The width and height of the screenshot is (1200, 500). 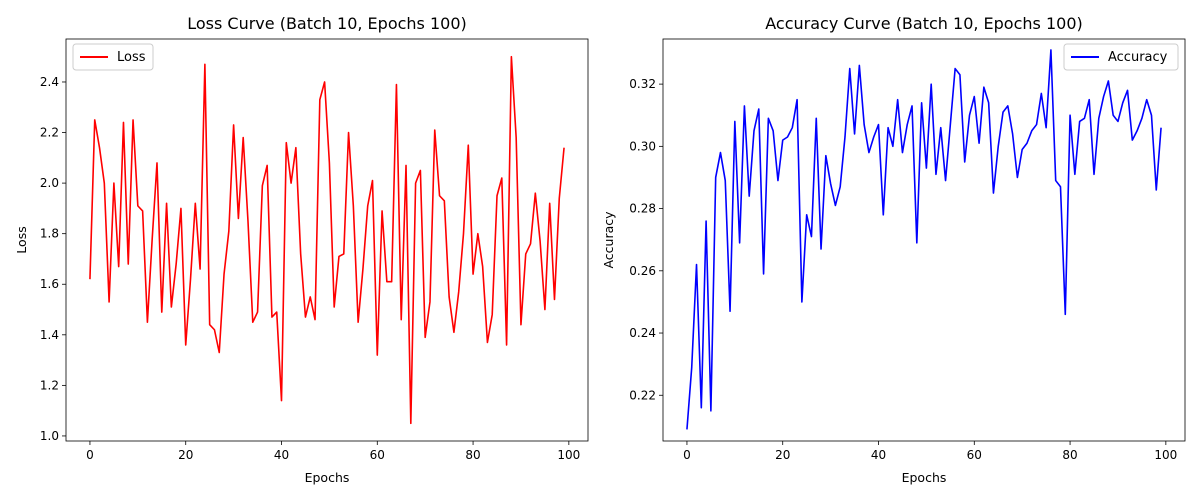 What do you see at coordinates (333, 451) in the screenshot?
I see `loss-x-ticks: 0 20 40 60 80 100` at bounding box center [333, 451].